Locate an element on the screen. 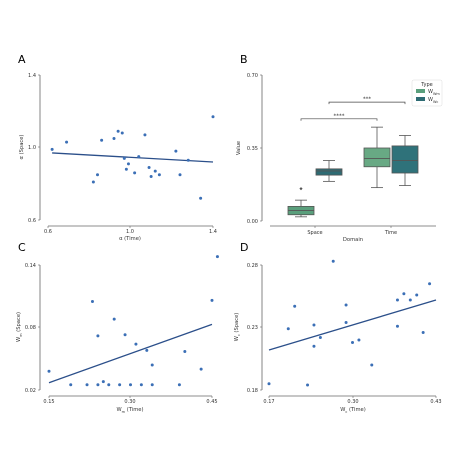 Image resolution: width=474 pixels, height=474 pixels. c-x-tick-label: 0.15 is located at coordinates (48, 402).